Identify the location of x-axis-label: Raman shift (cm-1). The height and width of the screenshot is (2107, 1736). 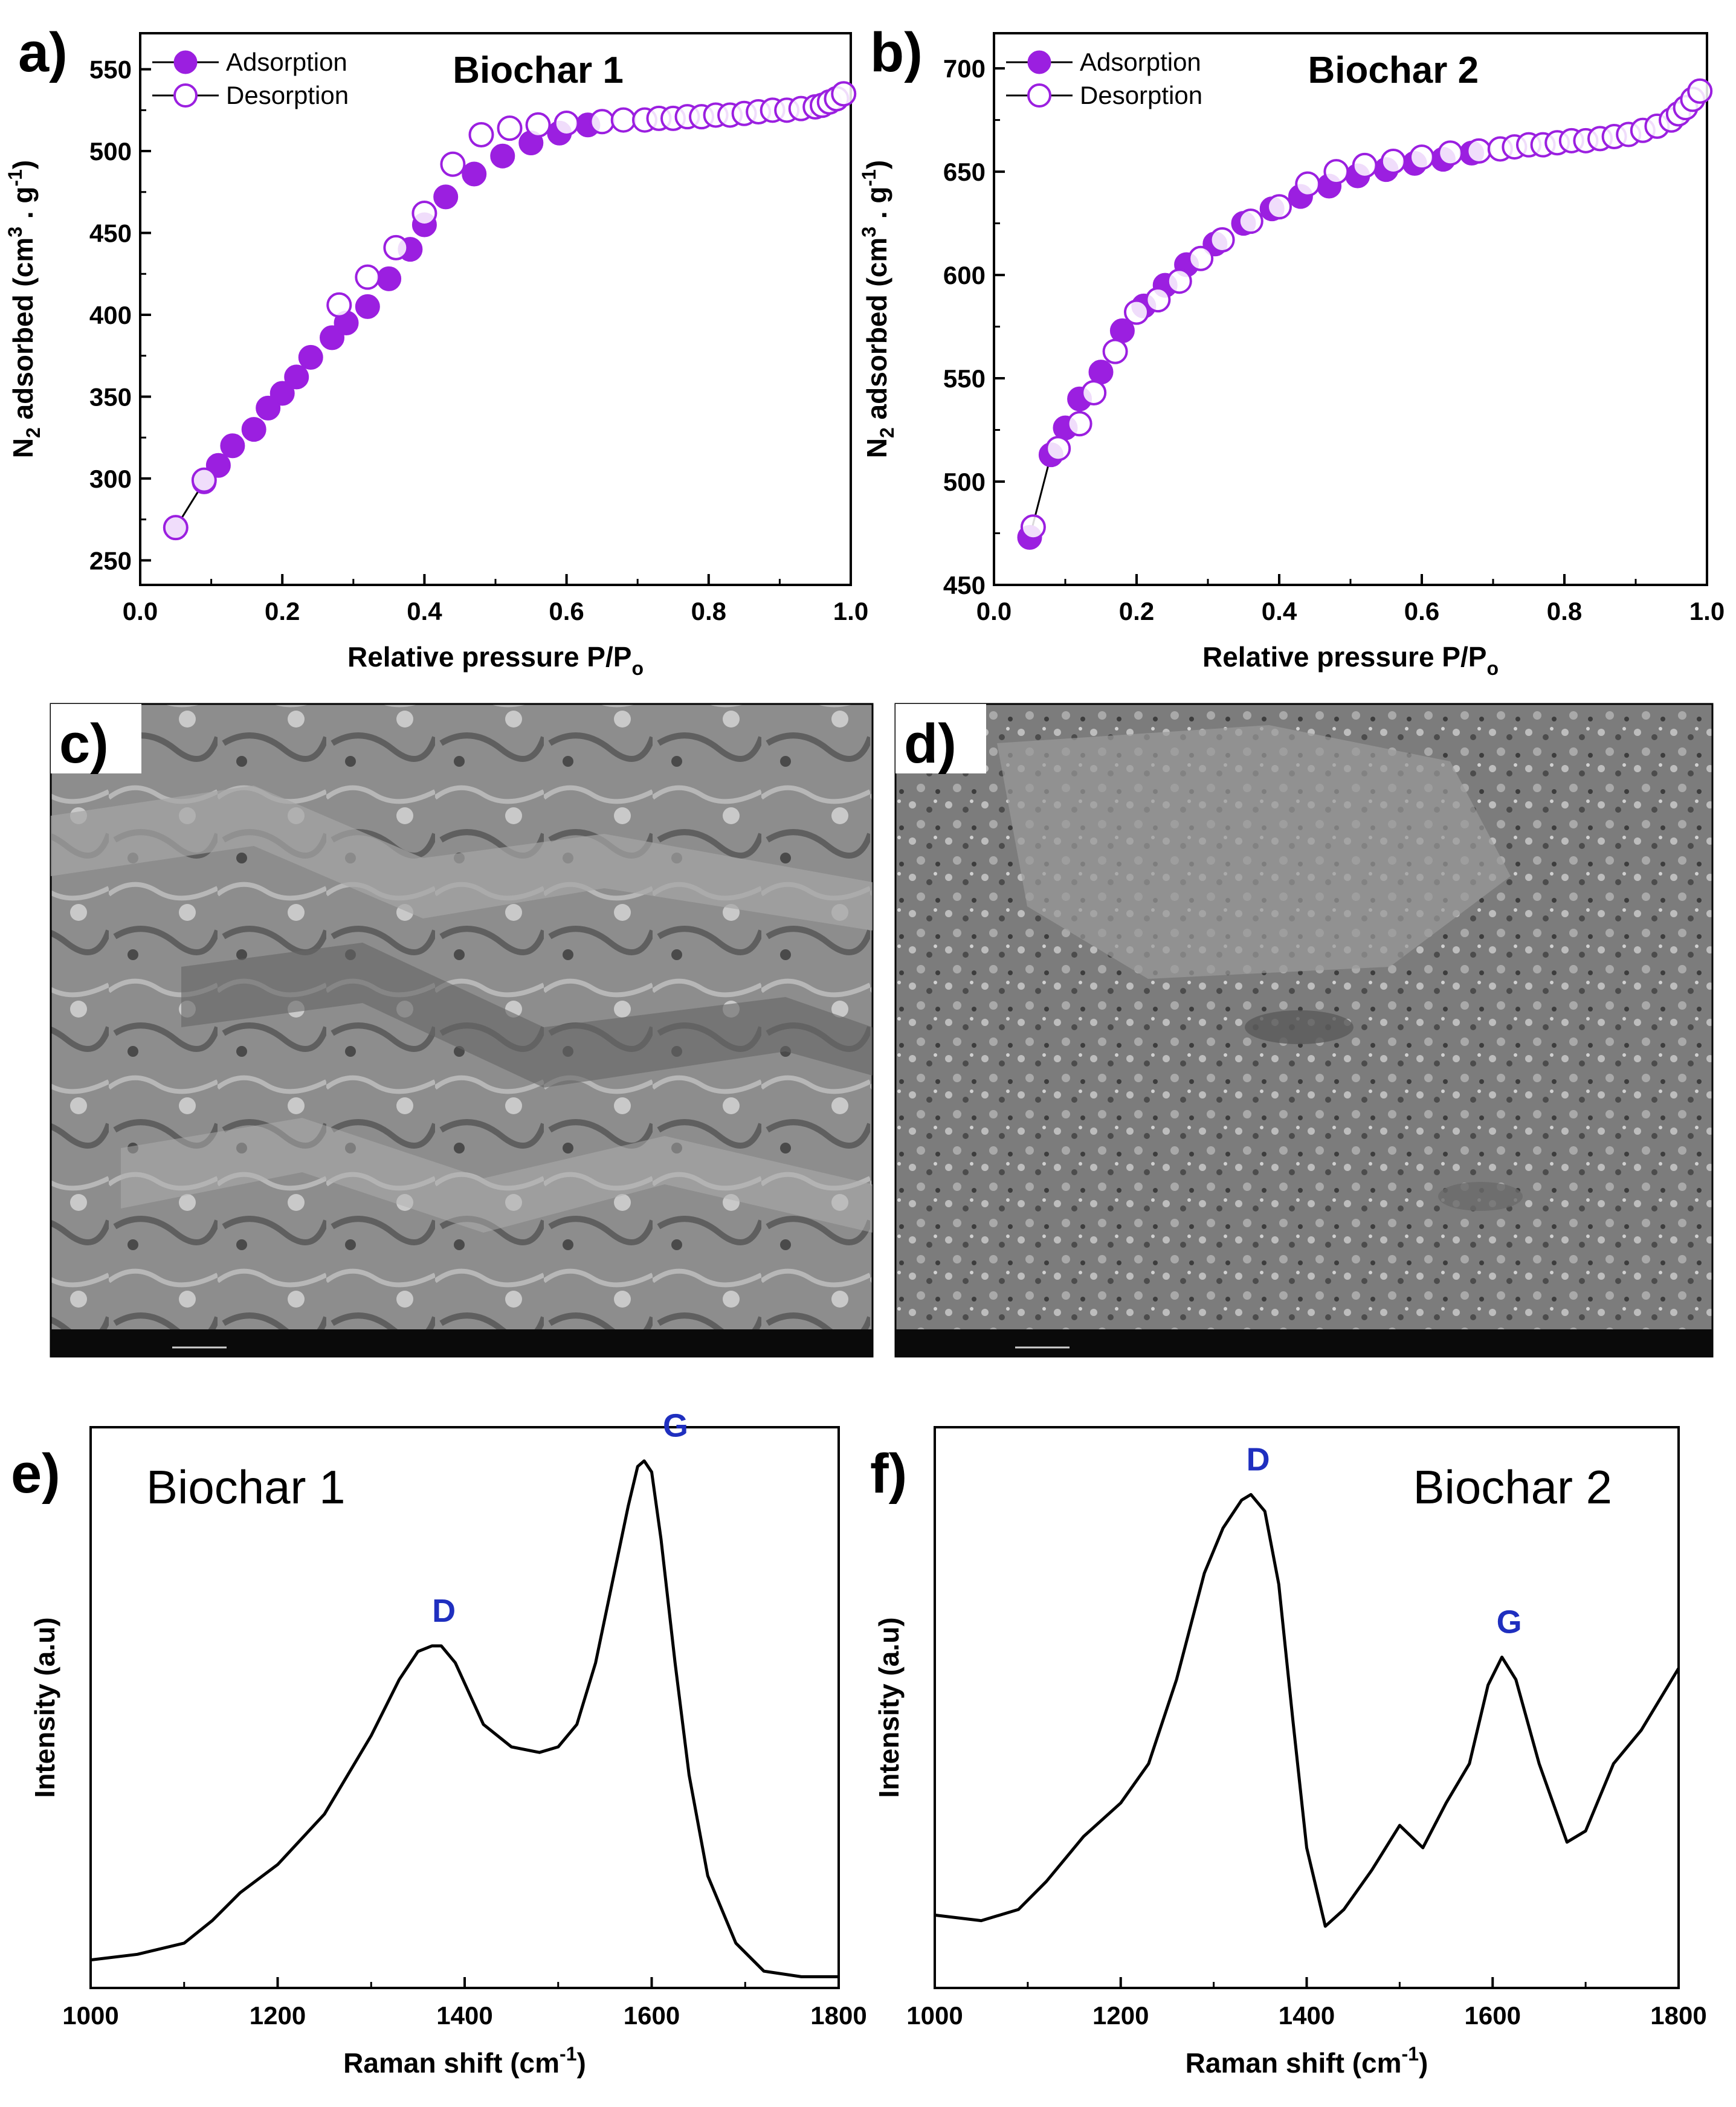
(464, 2061).